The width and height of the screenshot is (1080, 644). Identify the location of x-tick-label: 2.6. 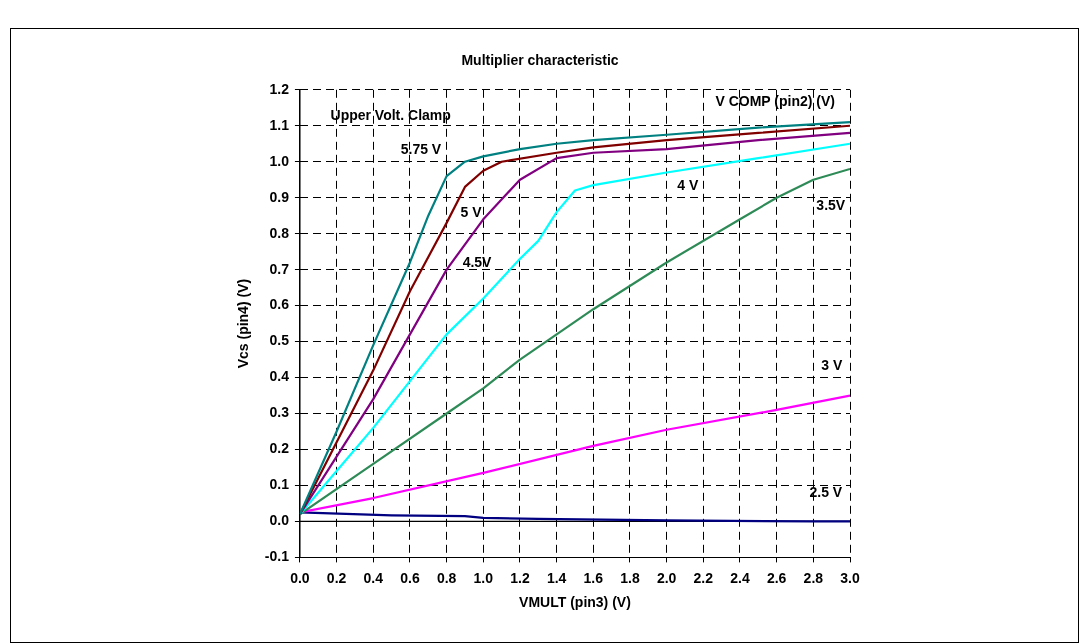
(776, 577).